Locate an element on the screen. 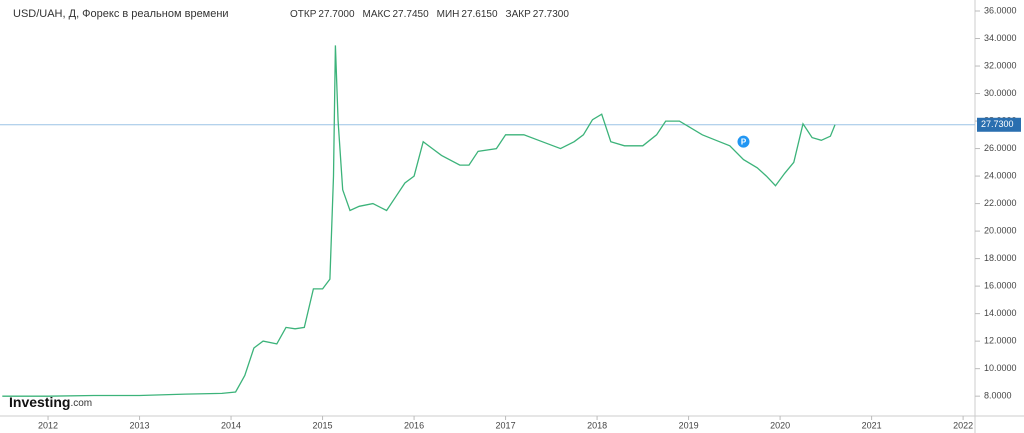  x-tick-label: 2014 is located at coordinates (231, 425).